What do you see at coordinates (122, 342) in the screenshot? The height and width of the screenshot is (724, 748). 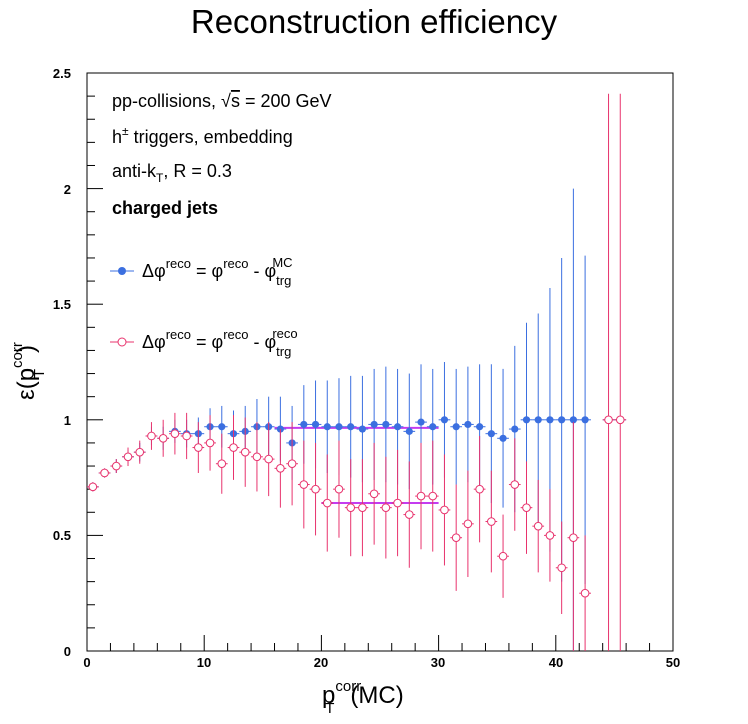 I see `legend-marker-reco` at bounding box center [122, 342].